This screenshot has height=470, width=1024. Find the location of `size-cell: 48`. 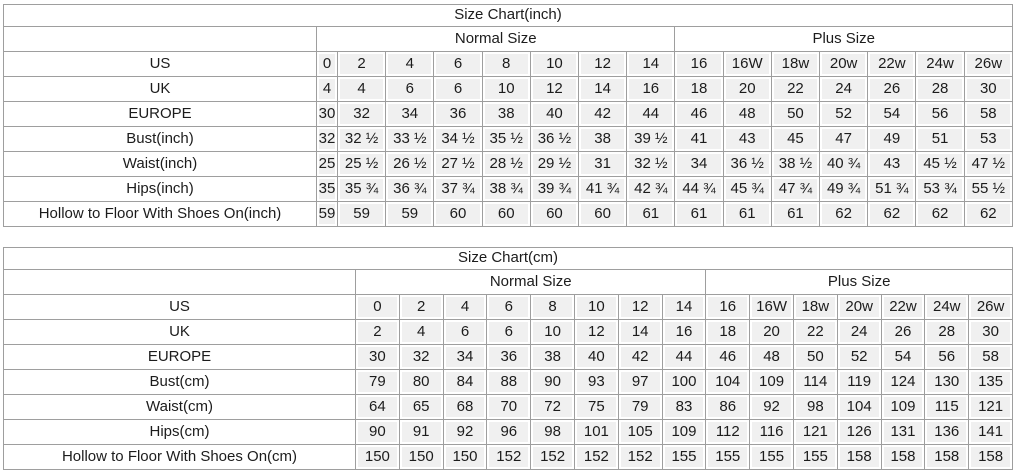

size-cell: 48 is located at coordinates (747, 114).